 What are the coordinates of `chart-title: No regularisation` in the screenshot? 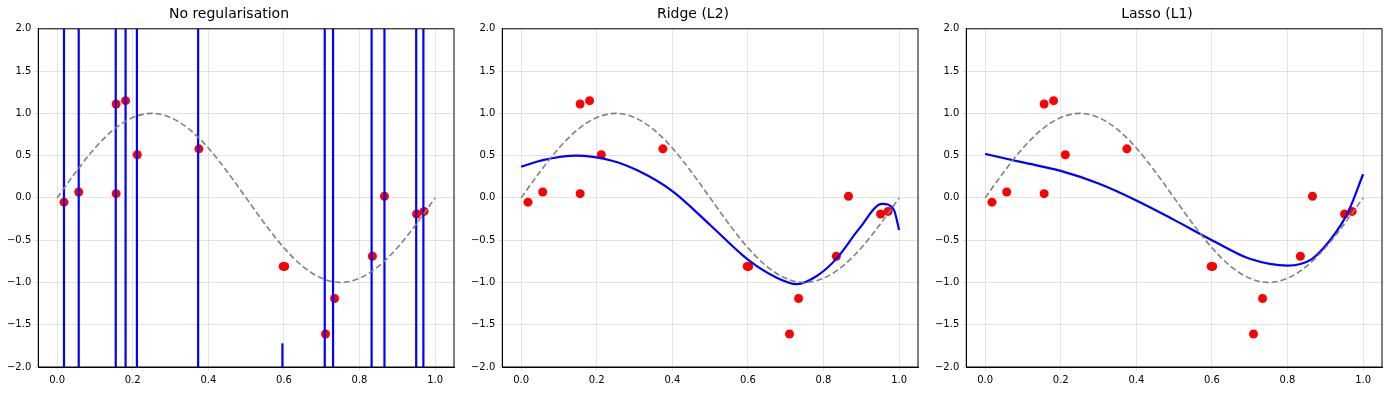 It's located at (229, 13).